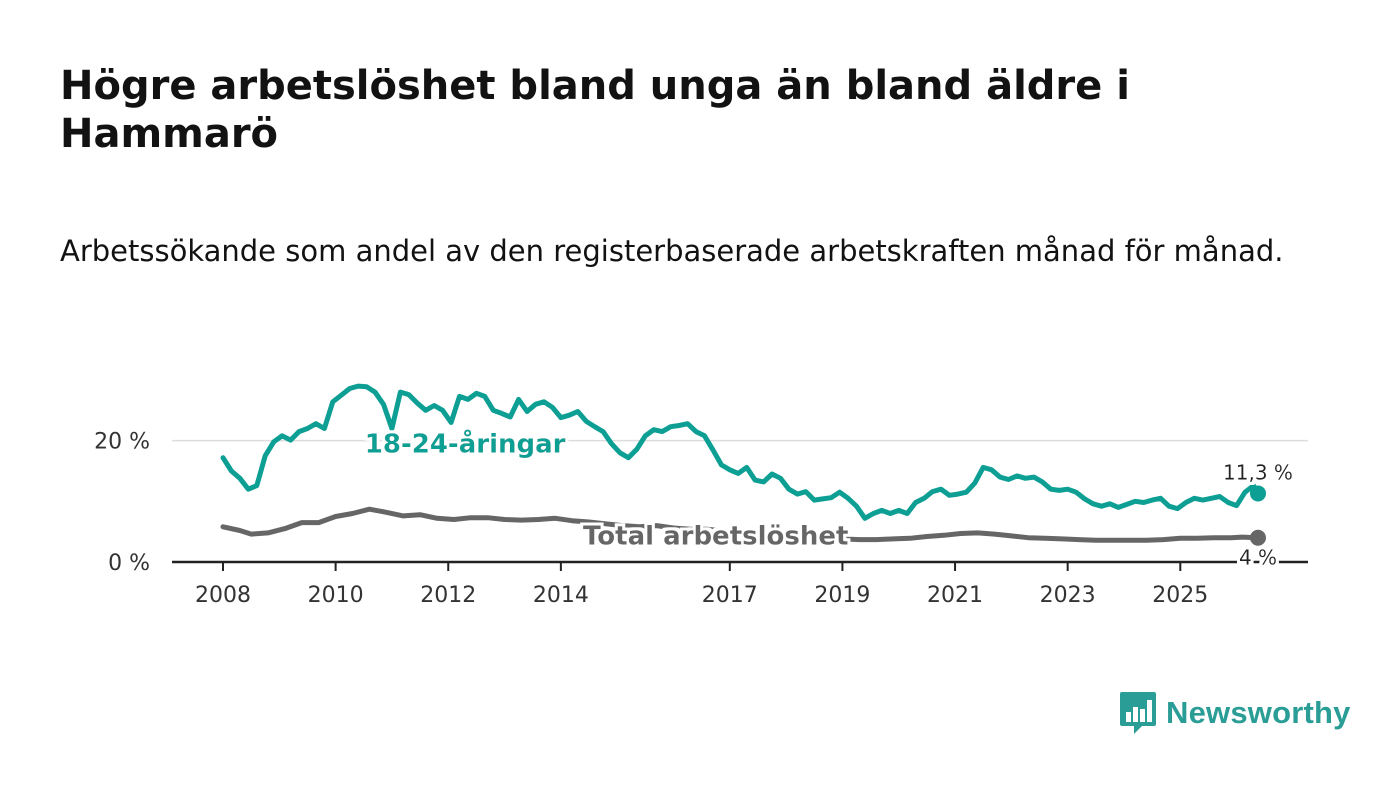 Image resolution: width=1400 pixels, height=794 pixels. What do you see at coordinates (715, 536) in the screenshot?
I see `series-label-total: Total arbetslöshet` at bounding box center [715, 536].